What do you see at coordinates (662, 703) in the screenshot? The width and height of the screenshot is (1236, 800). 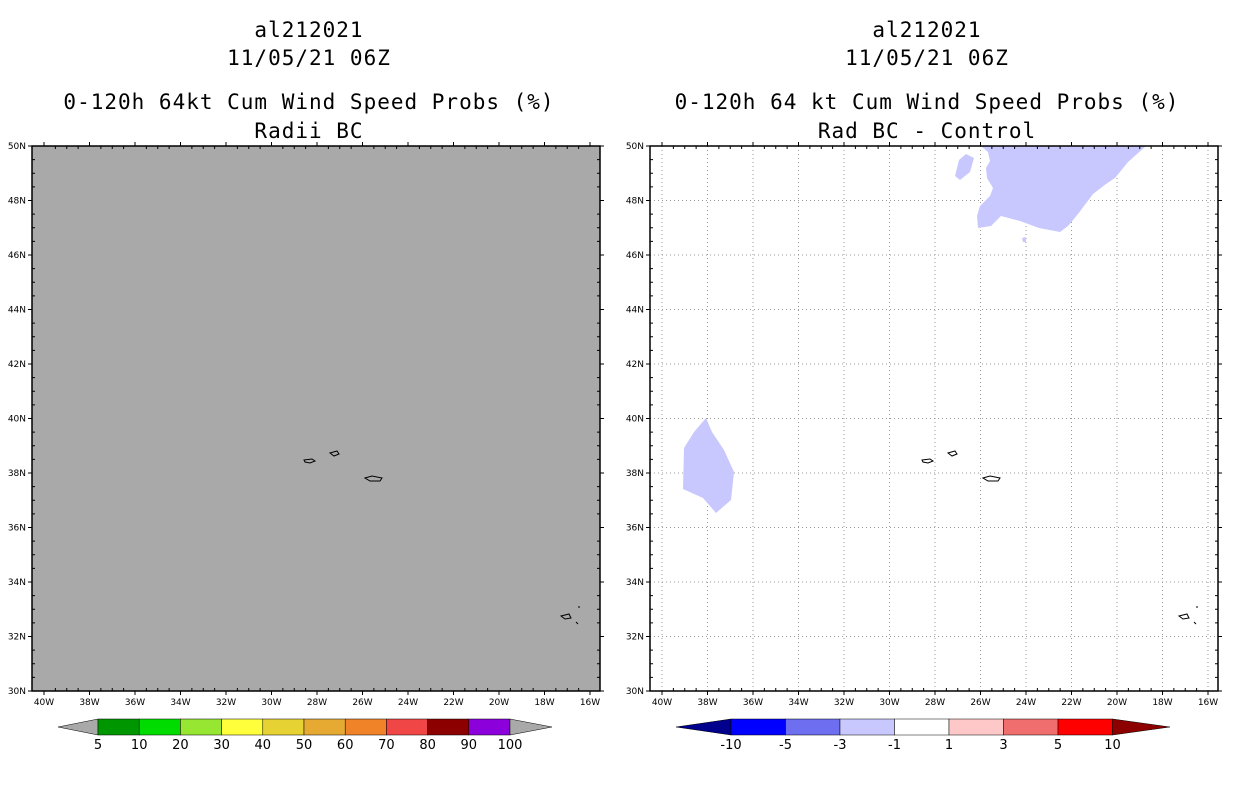 I see `lon-label: 40W` at bounding box center [662, 703].